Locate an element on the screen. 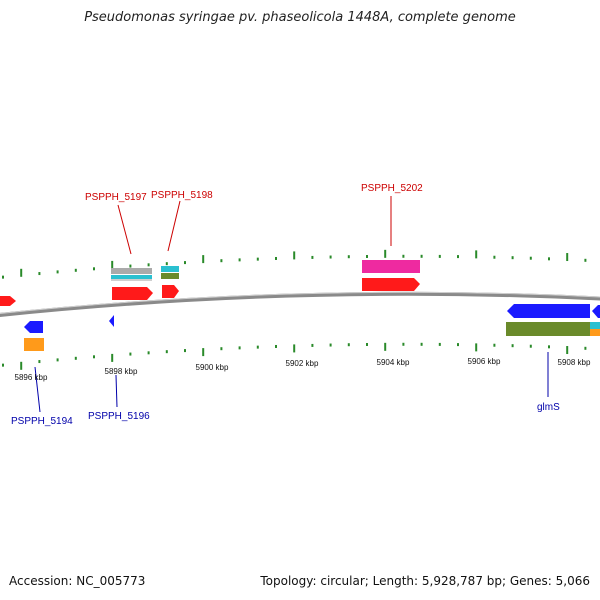  gene-label-5202: PSPPH_5202 is located at coordinates (392, 188).